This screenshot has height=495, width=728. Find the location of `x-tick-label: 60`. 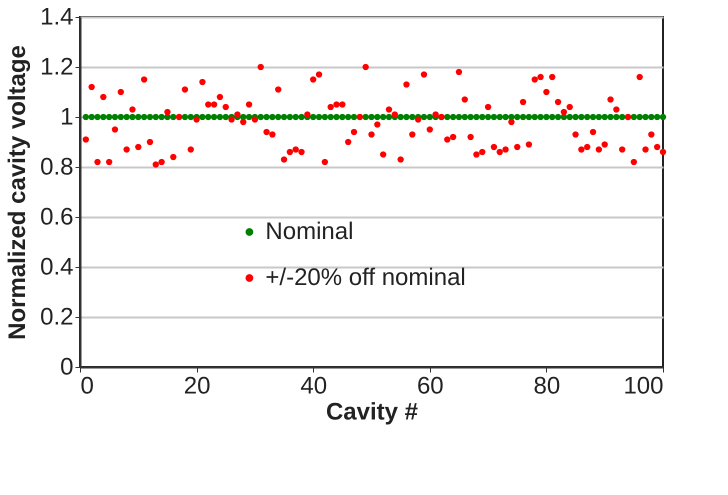

x-tick-label: 60 is located at coordinates (430, 386).